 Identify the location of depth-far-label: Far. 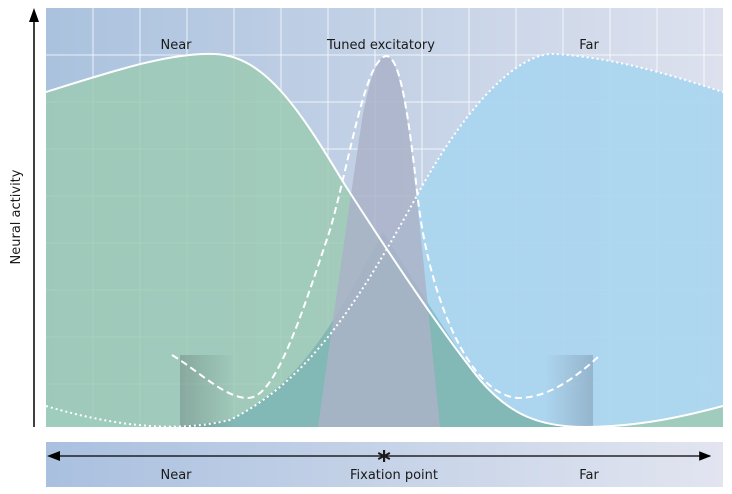
(589, 475).